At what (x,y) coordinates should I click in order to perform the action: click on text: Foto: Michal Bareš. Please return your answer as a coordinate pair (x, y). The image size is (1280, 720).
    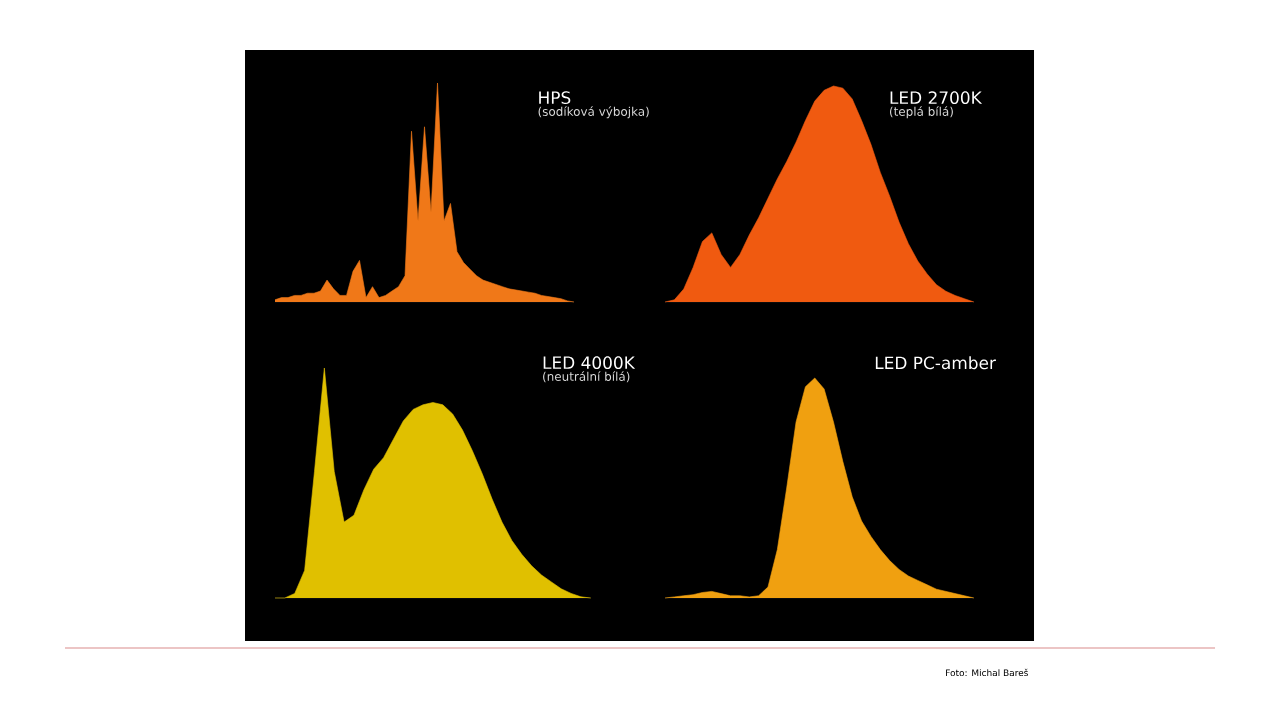
    Looking at the image, I should click on (987, 672).